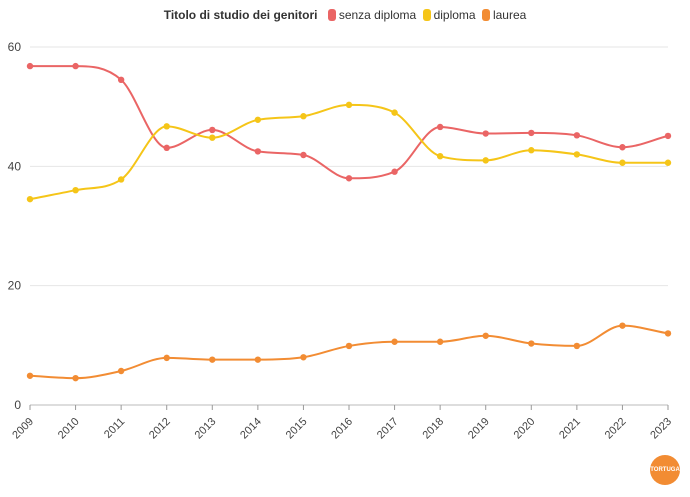 Image resolution: width=690 pixels, height=497 pixels. Describe the element at coordinates (622, 147) in the screenshot. I see `data-point-senza-diploma-2022` at that location.